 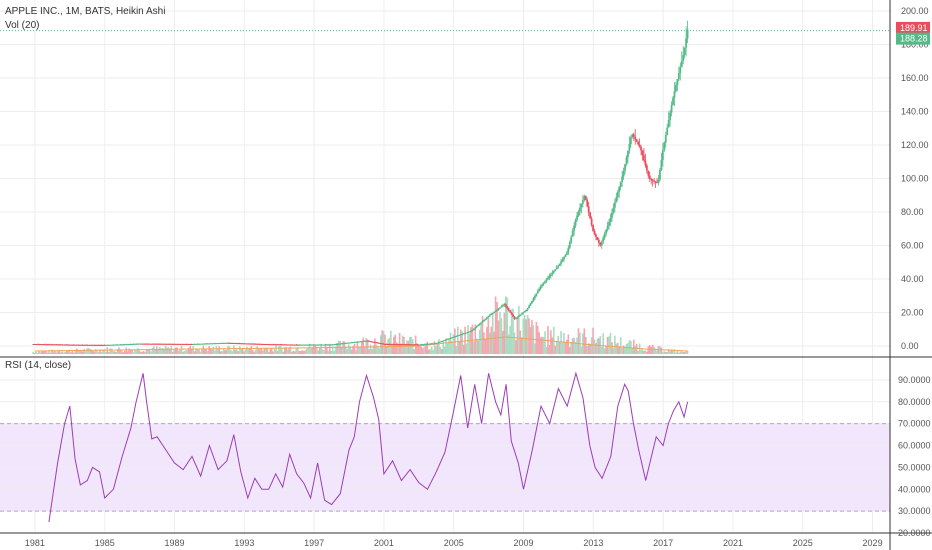 I want to click on price-axis-label: 0.00, so click(x=910, y=346).